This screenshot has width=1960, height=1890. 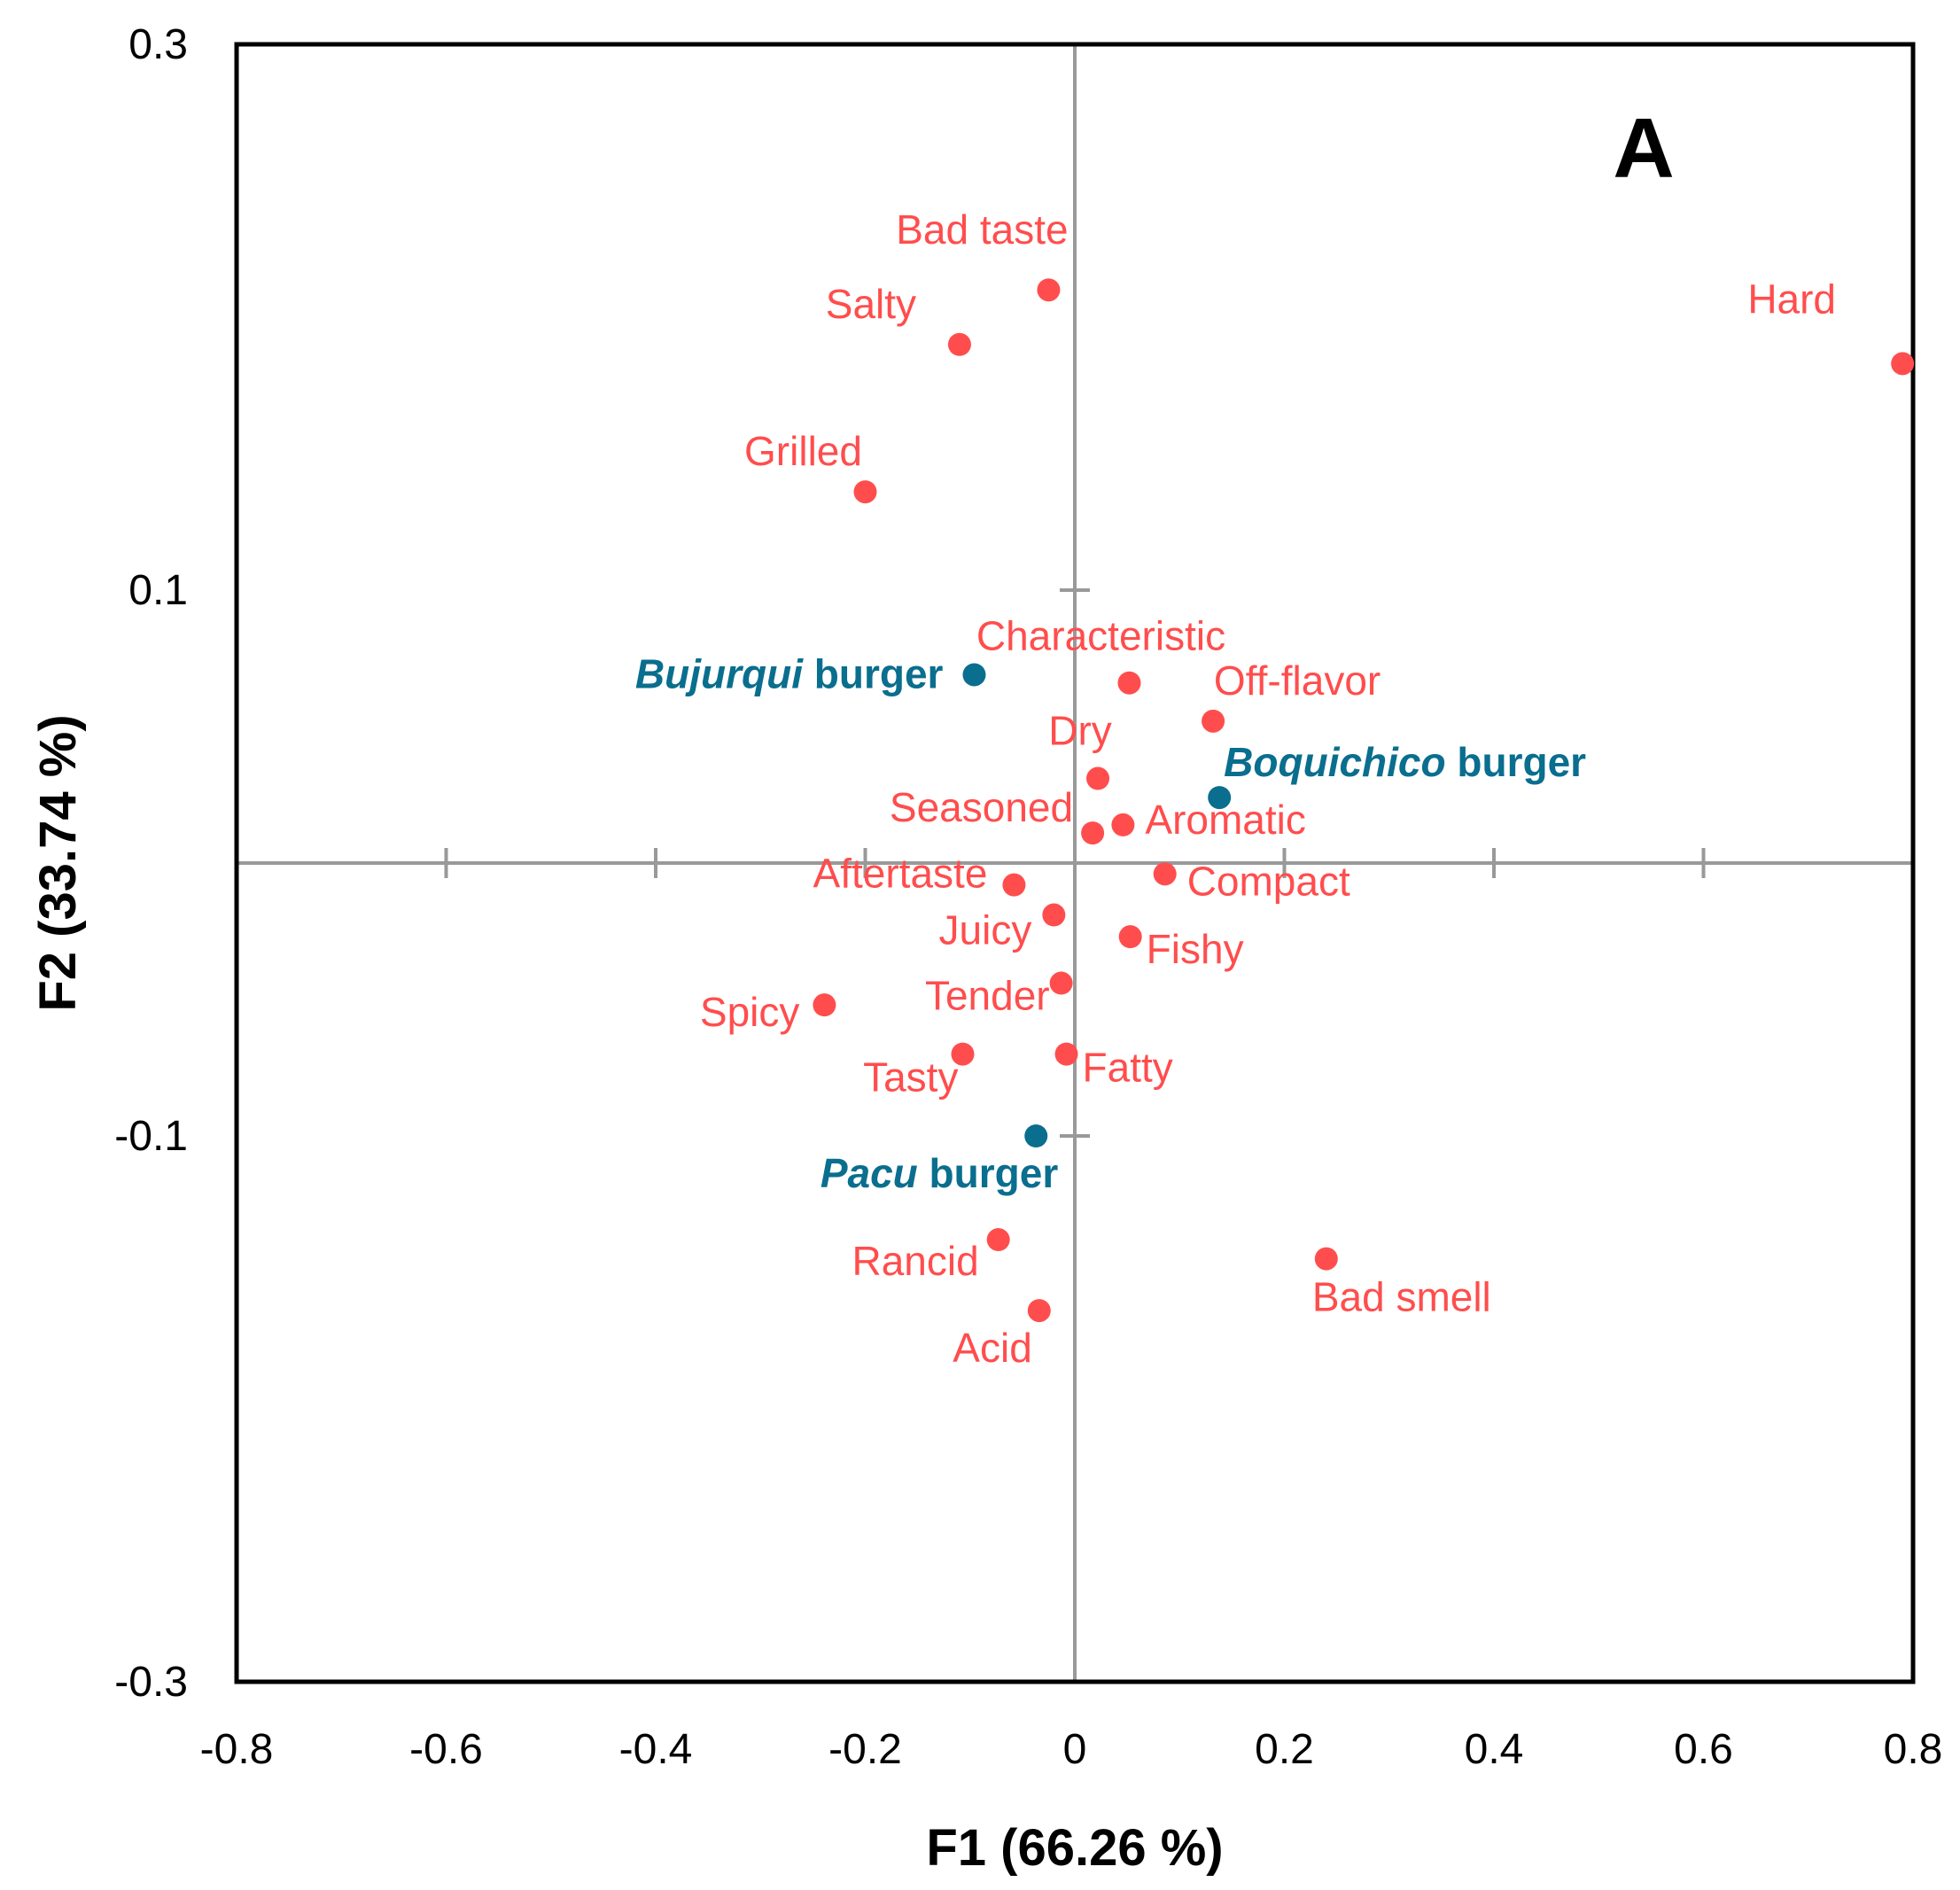 I want to click on x-tick-label: -0.4, so click(x=656, y=1749).